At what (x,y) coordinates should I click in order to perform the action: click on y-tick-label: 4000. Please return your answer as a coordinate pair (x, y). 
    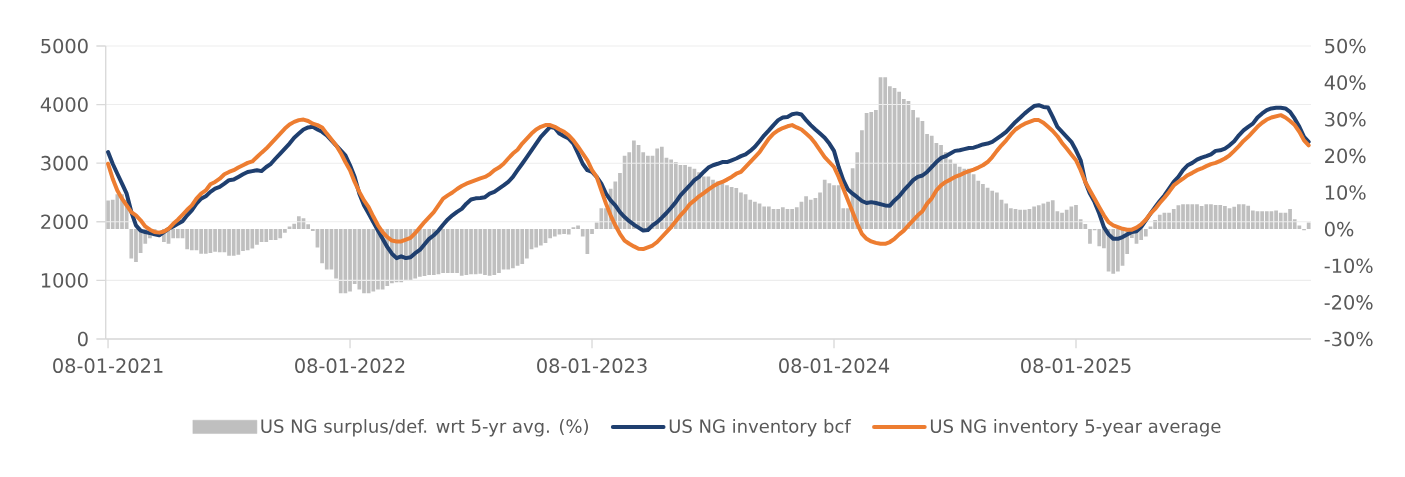
    Looking at the image, I should click on (64, 104).